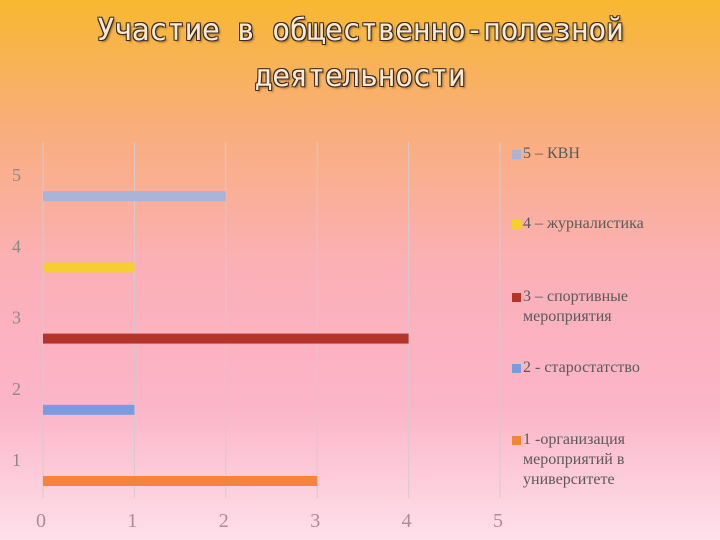 The height and width of the screenshot is (540, 720). What do you see at coordinates (581, 367) in the screenshot?
I see `legend-label-2: 2 - старостатство` at bounding box center [581, 367].